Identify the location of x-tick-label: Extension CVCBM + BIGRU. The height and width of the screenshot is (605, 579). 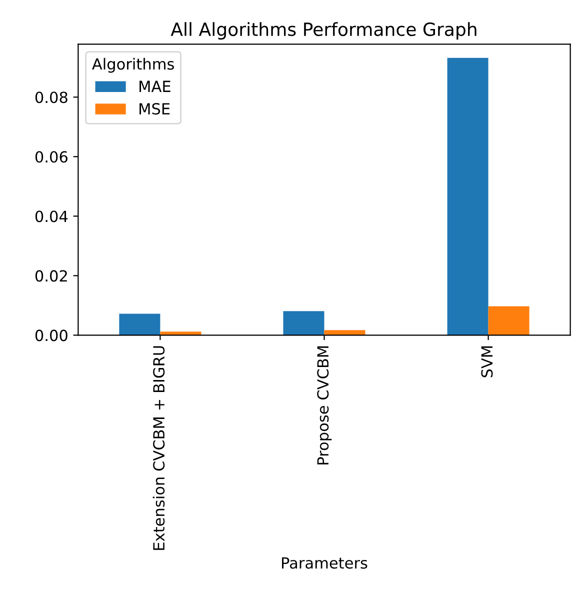
(158, 448).